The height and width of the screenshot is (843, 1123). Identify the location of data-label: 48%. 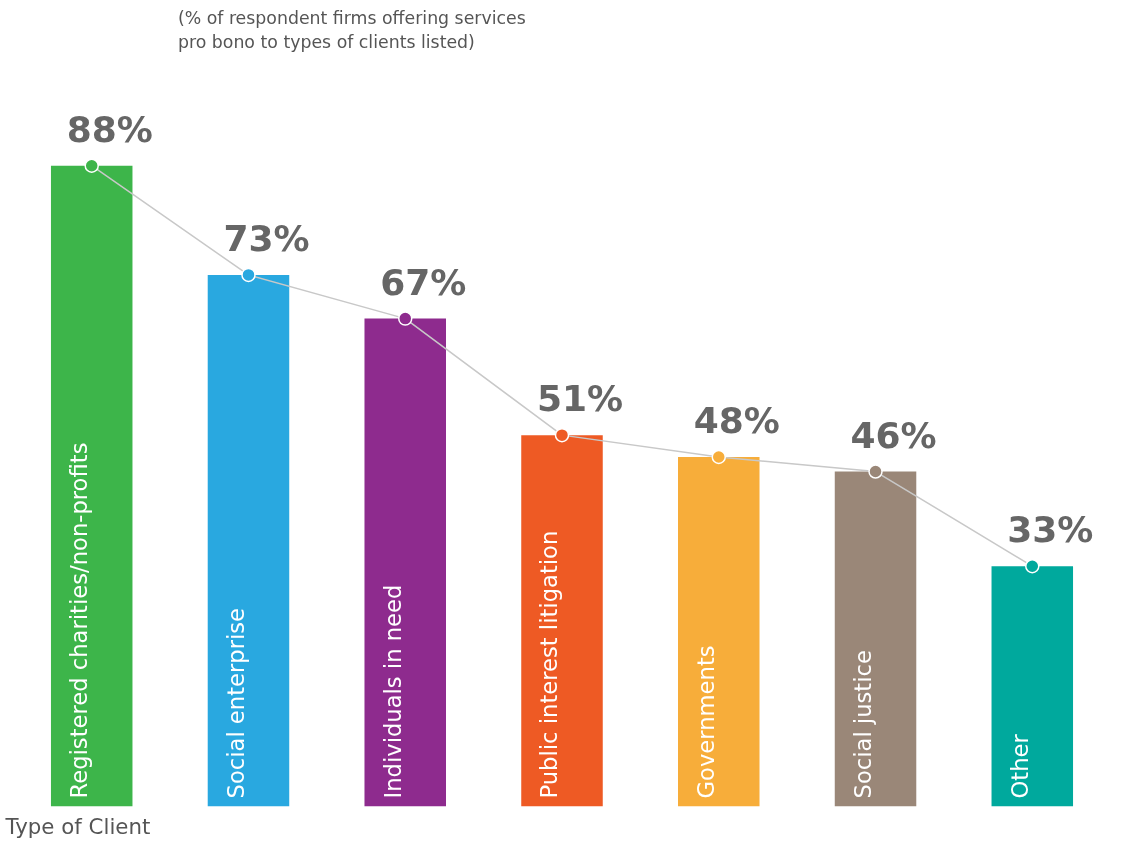
(736, 420).